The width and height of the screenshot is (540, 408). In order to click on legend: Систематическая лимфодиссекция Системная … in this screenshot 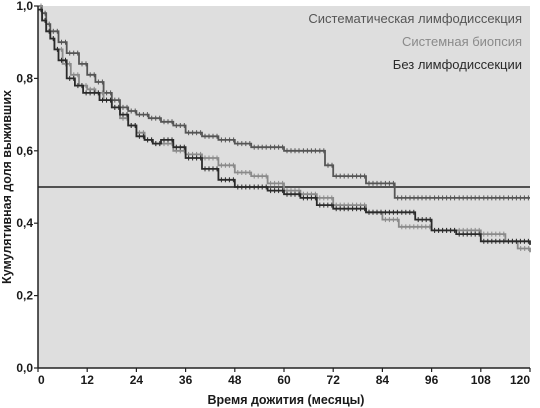, I will do `click(415, 41)`.